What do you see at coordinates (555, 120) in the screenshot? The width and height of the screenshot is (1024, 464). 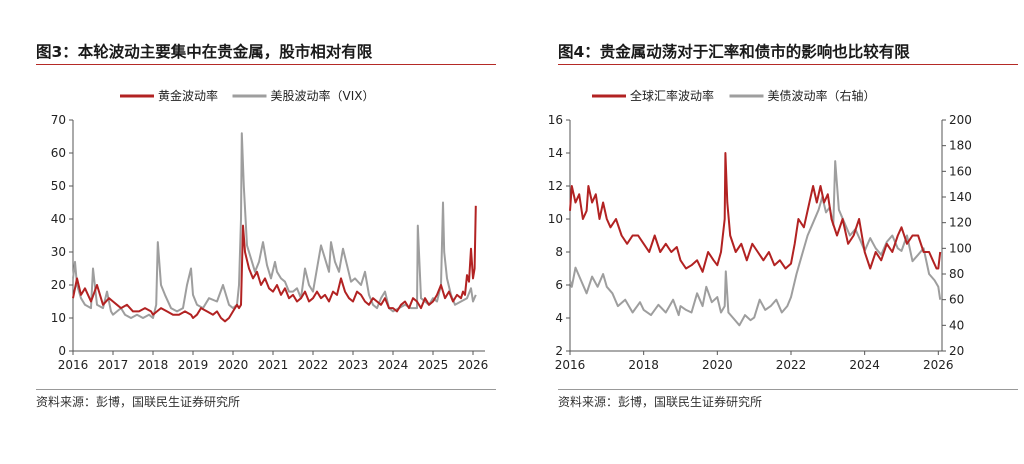 I see `y-tick-label: 16` at bounding box center [555, 120].